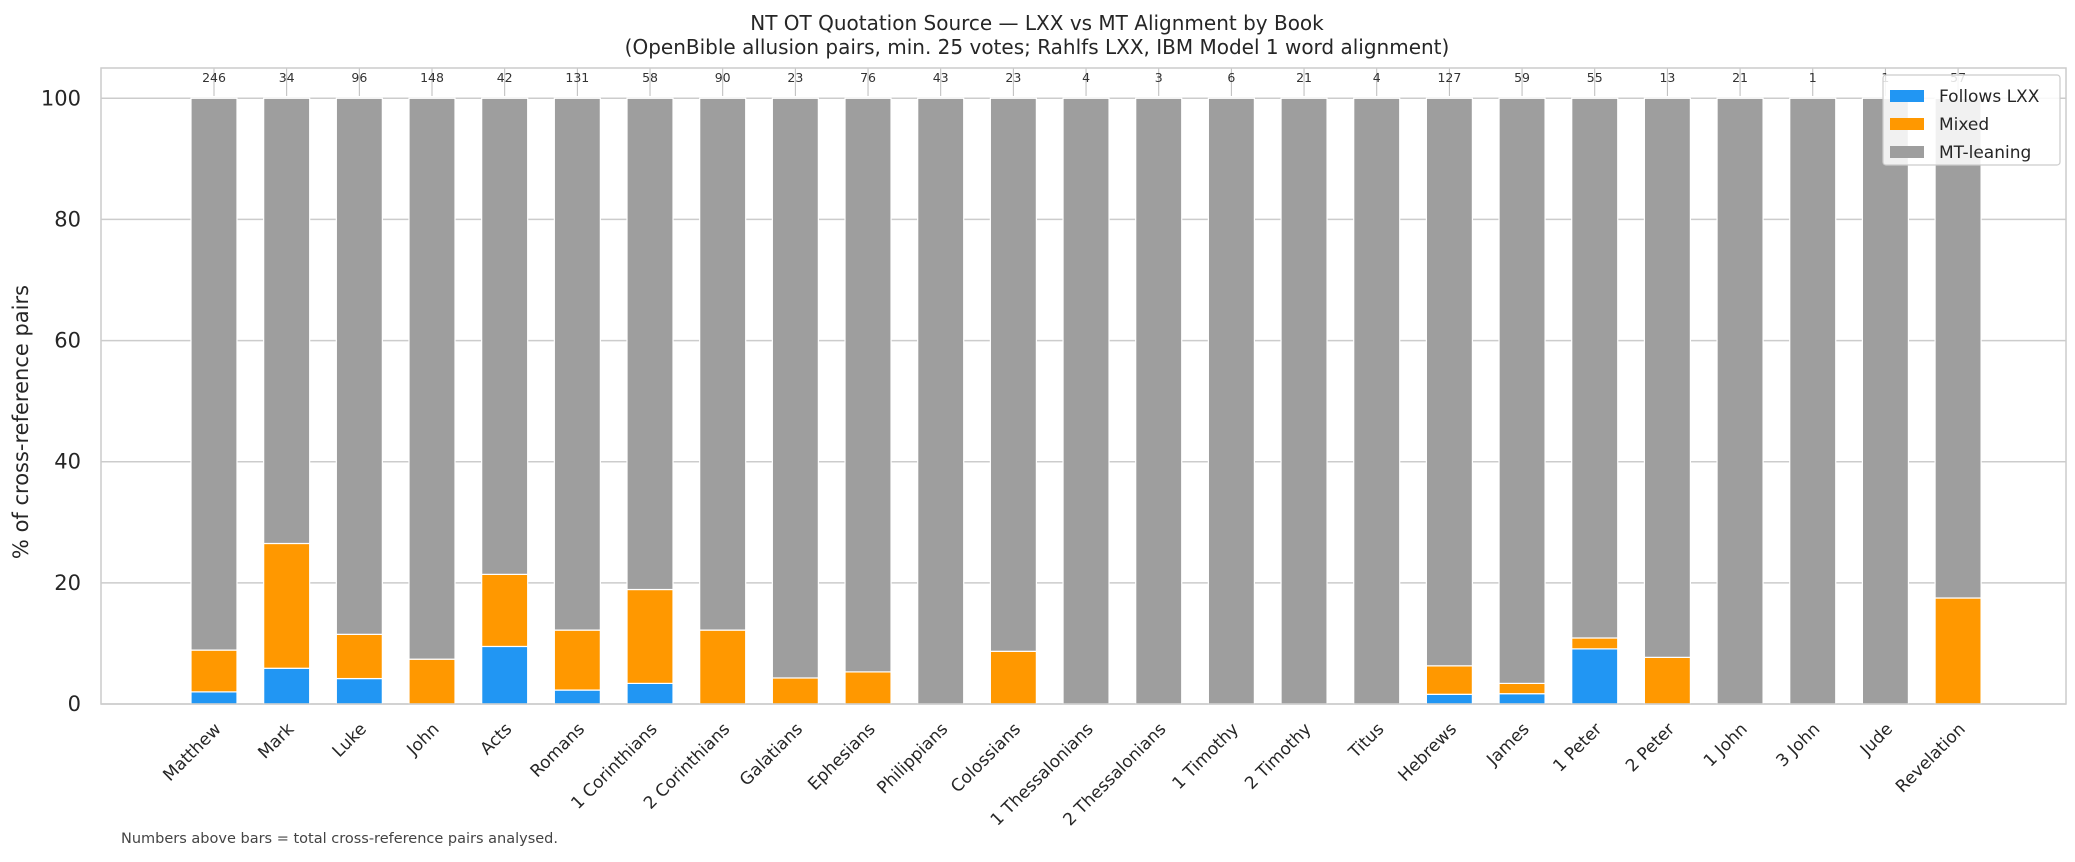 Image resolution: width=2075 pixels, height=862 pixels. Describe the element at coordinates (986, 758) in the screenshot. I see `x-tick-label: Colossians` at that location.